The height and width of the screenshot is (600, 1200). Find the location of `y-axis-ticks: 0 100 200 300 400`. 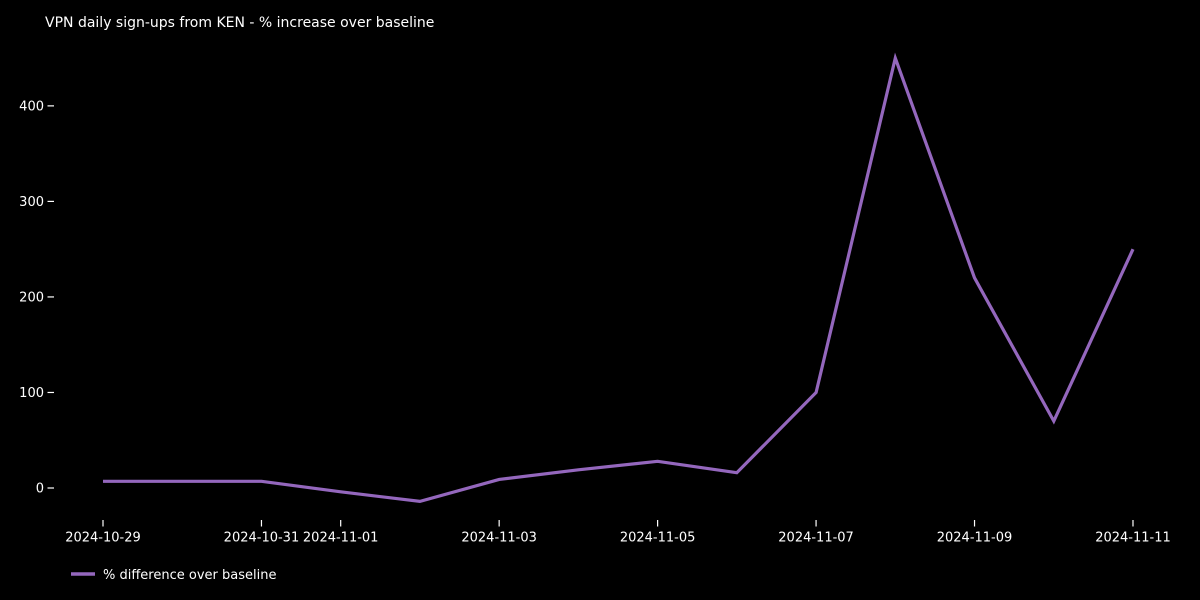

y-axis-ticks: 0 100 200 300 400 is located at coordinates (36, 298).